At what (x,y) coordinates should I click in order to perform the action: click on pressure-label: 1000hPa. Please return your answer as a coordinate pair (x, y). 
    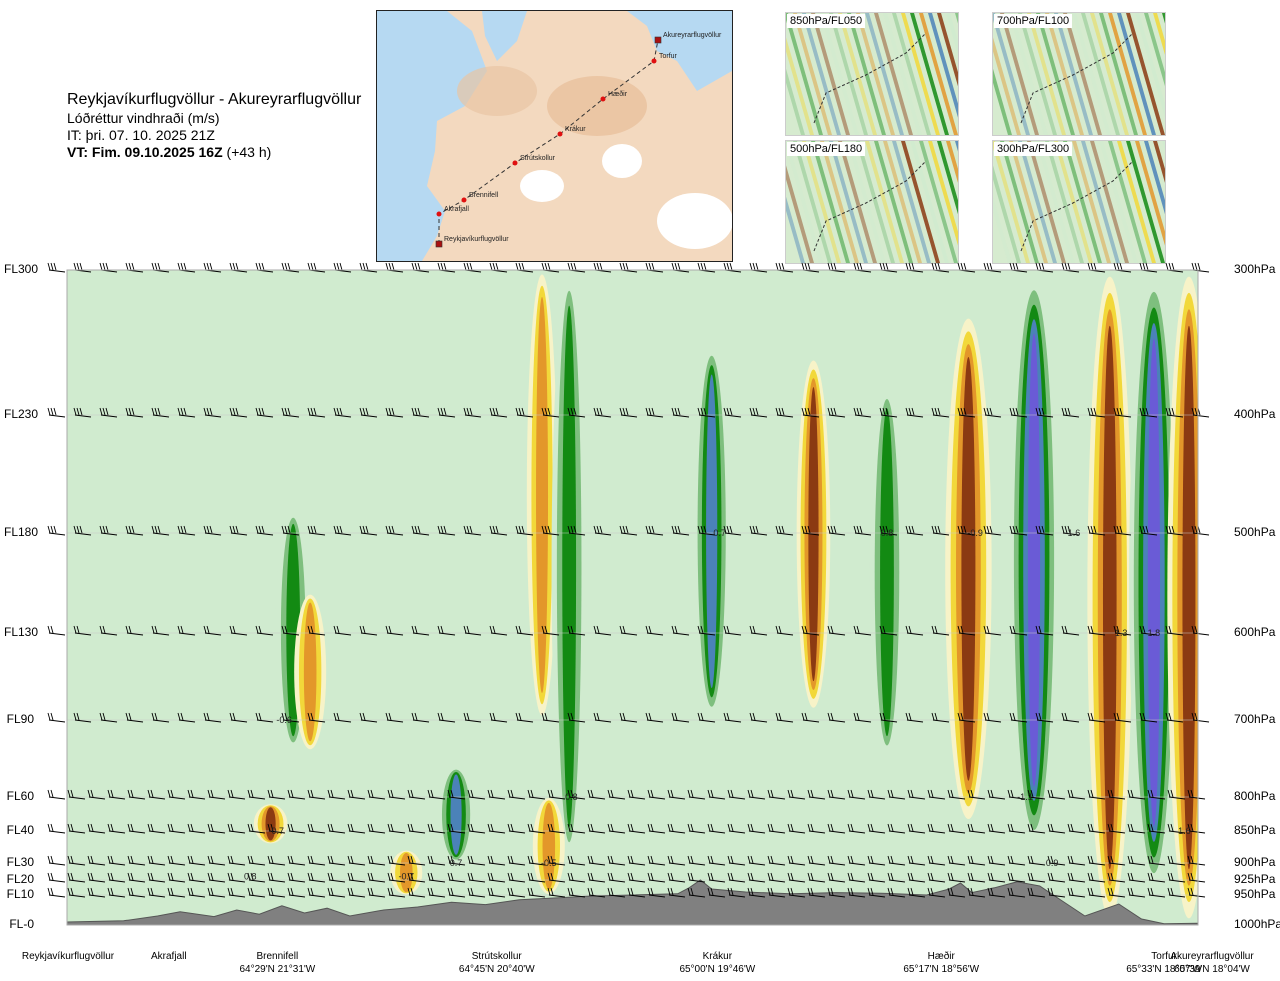
    Looking at the image, I should click on (1257, 924).